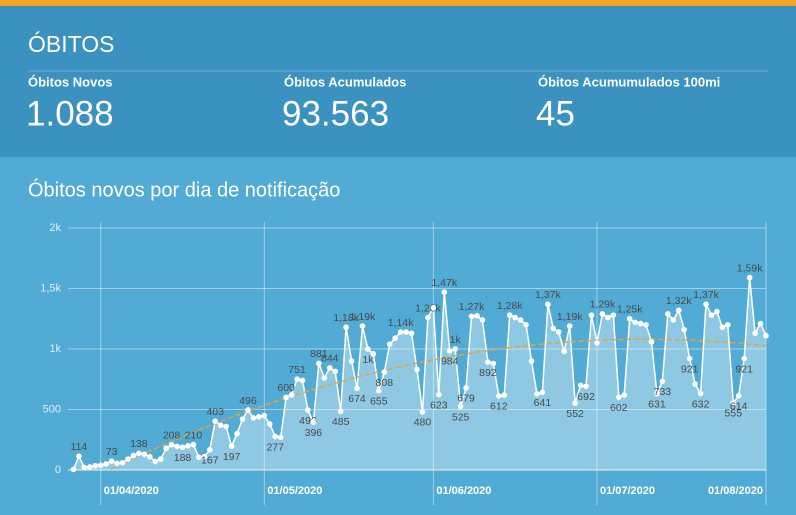  What do you see at coordinates (701, 404) in the screenshot?
I see `data-label: 632` at bounding box center [701, 404].